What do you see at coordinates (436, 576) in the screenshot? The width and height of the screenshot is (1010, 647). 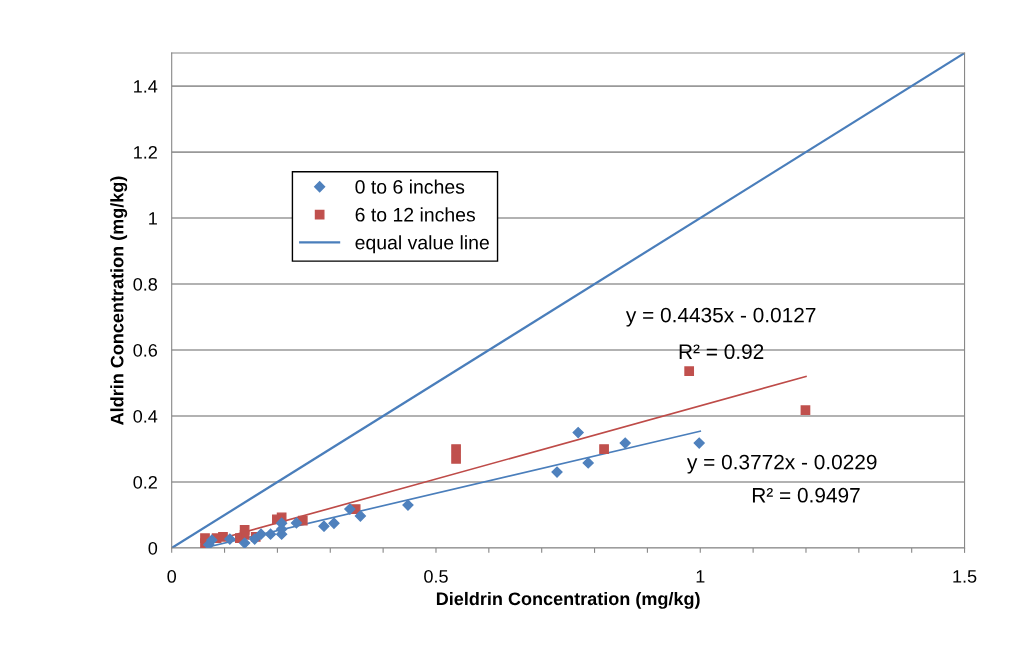 I see `x-tick-label: 0.5` at bounding box center [436, 576].